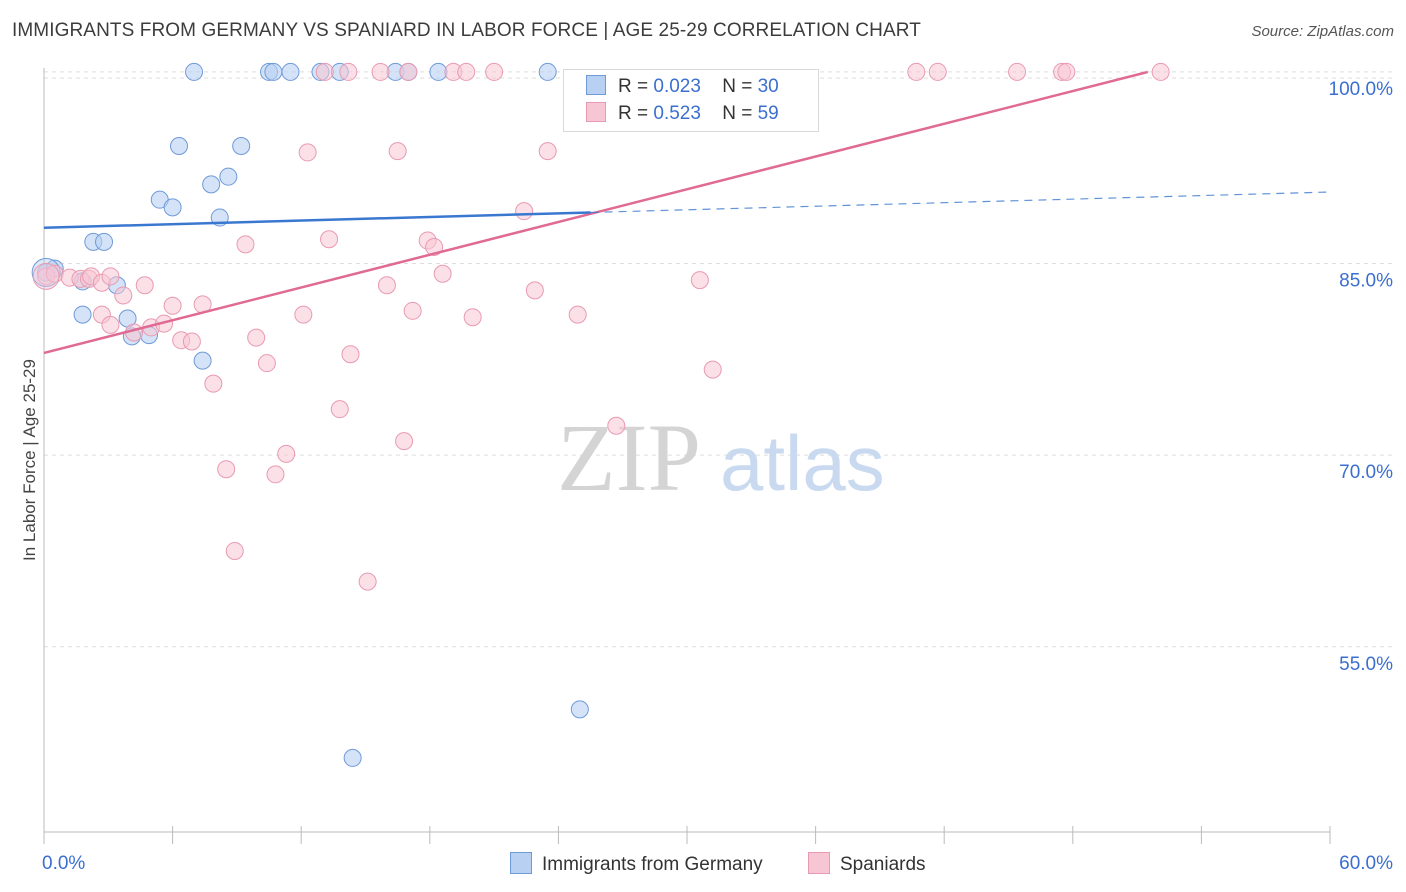 This screenshot has width=1406, height=892. What do you see at coordinates (691, 100) in the screenshot?
I see `stats-legend: R = 0.023 N = 30 R = 0.523 N = 59` at bounding box center [691, 100].